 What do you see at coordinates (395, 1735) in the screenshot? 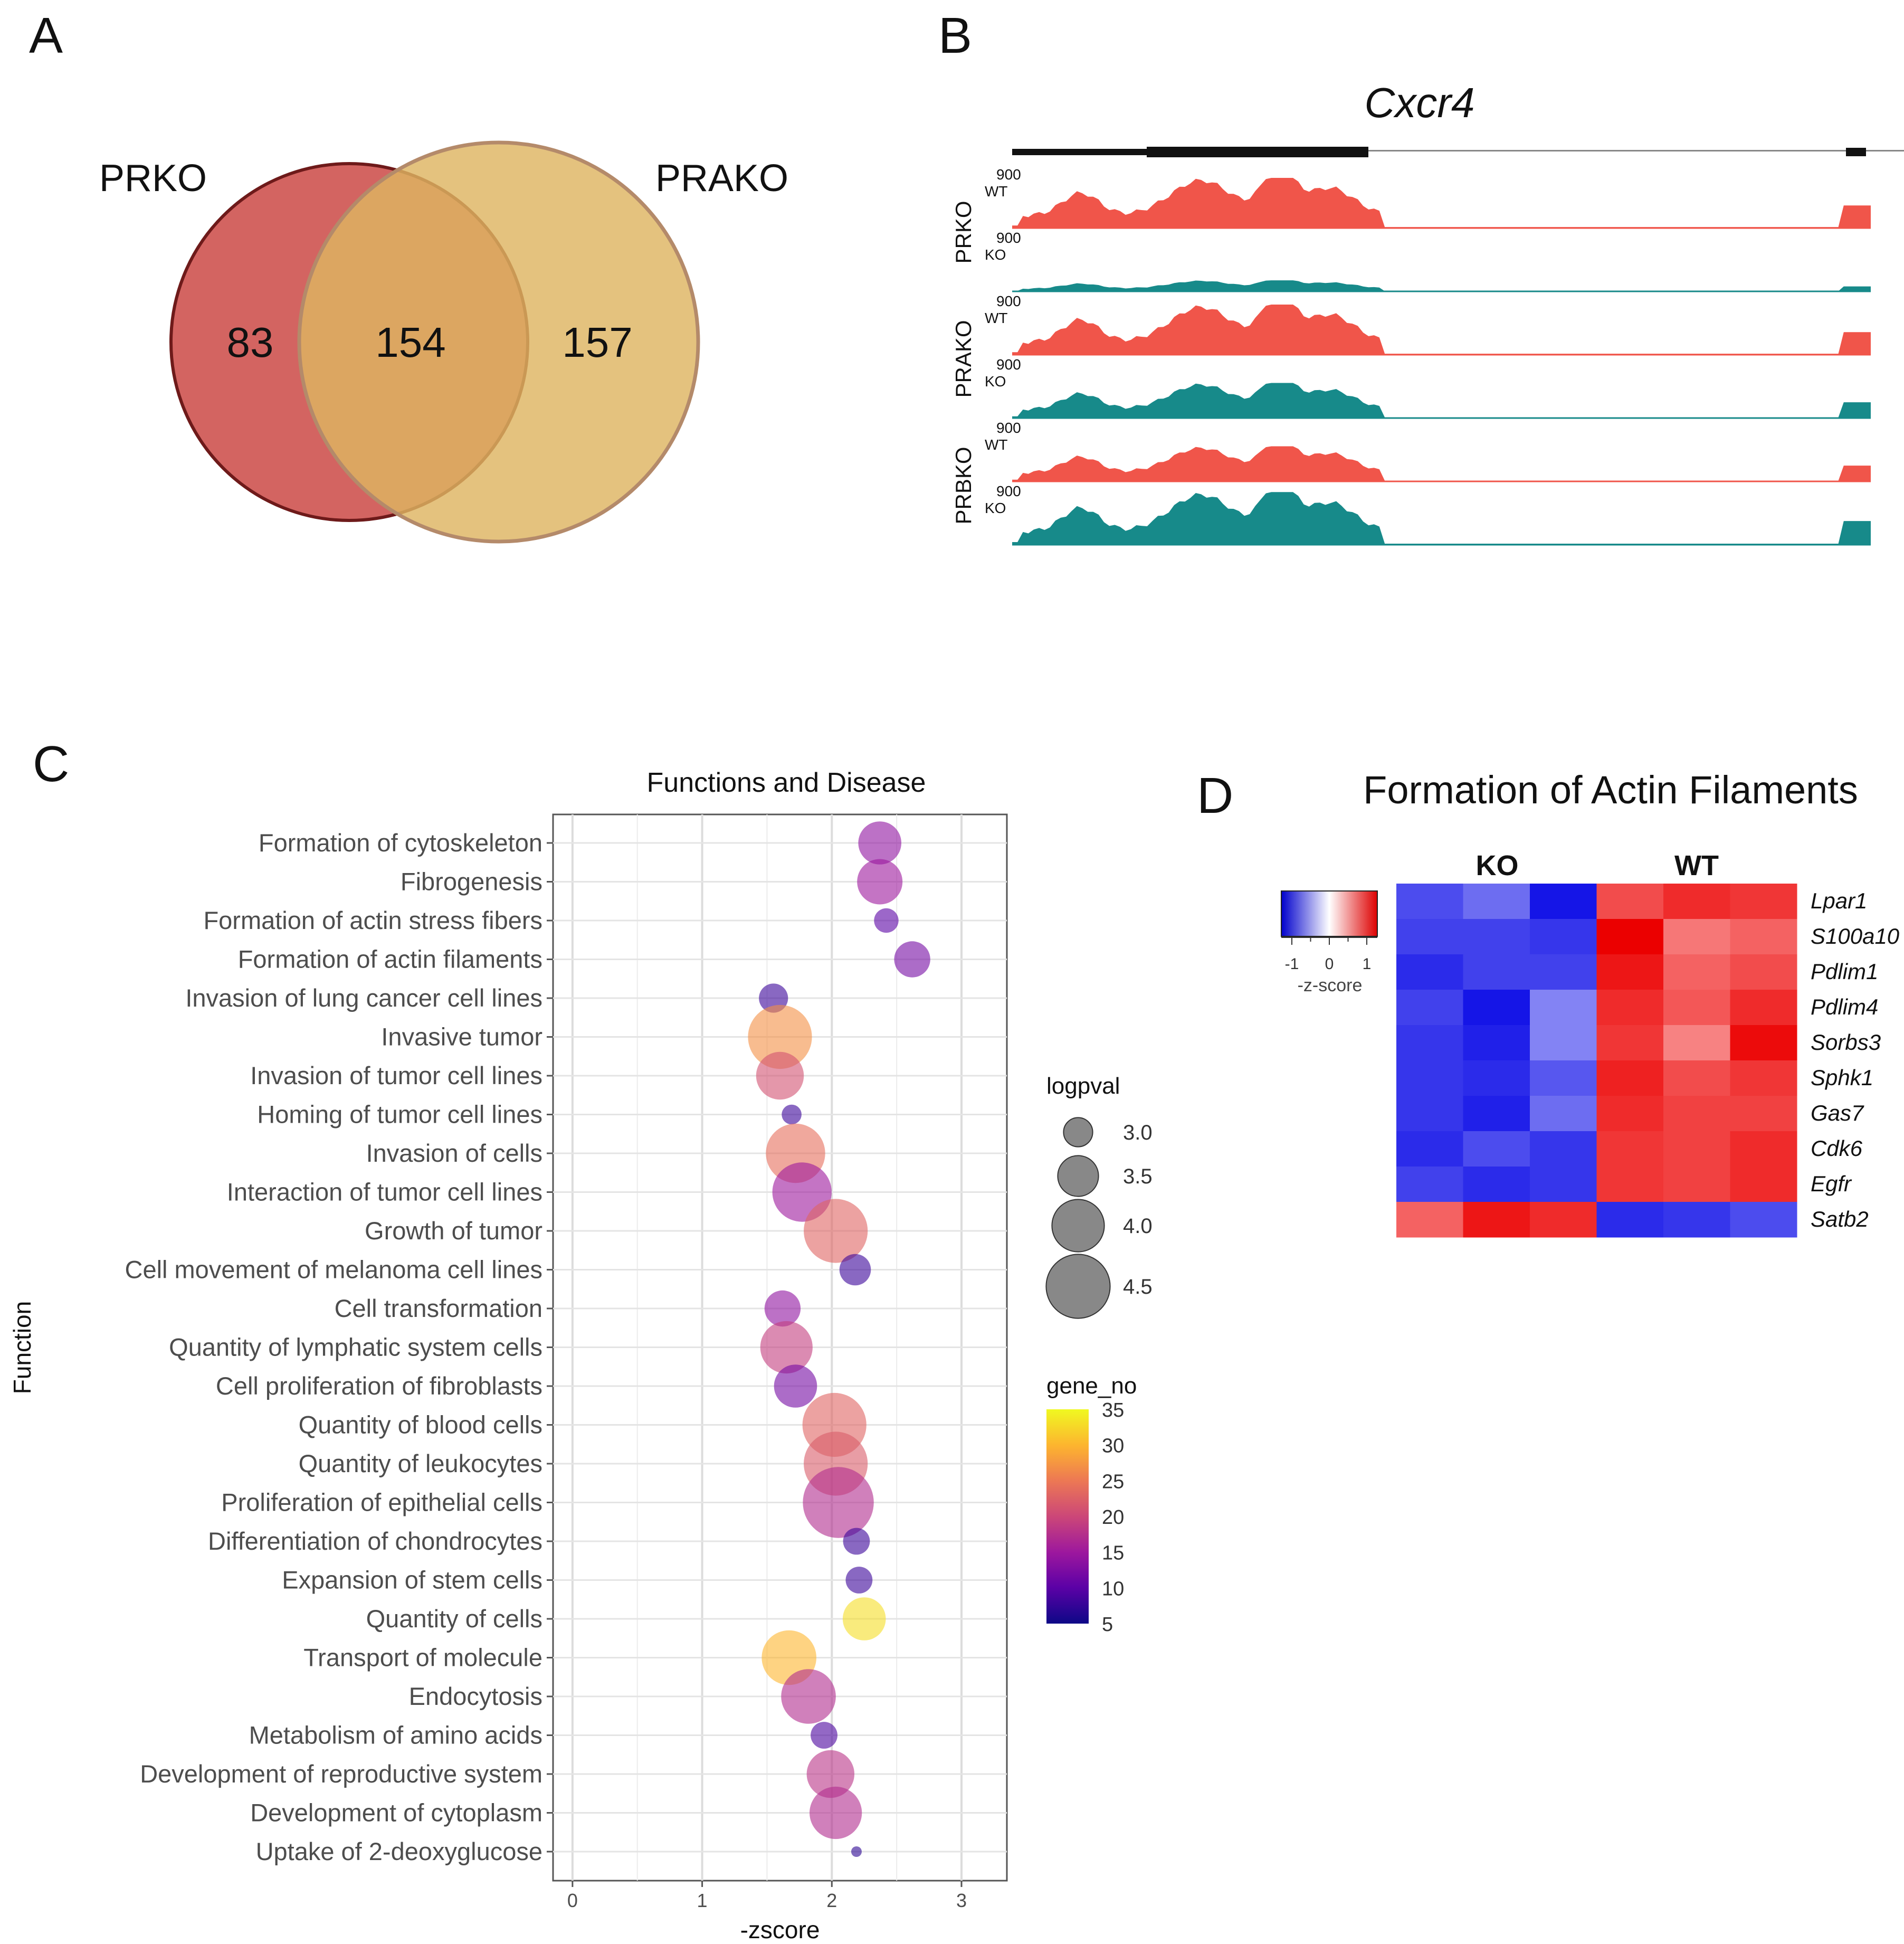
I see `y-tick-label: Metabolism of amino acids` at bounding box center [395, 1735].